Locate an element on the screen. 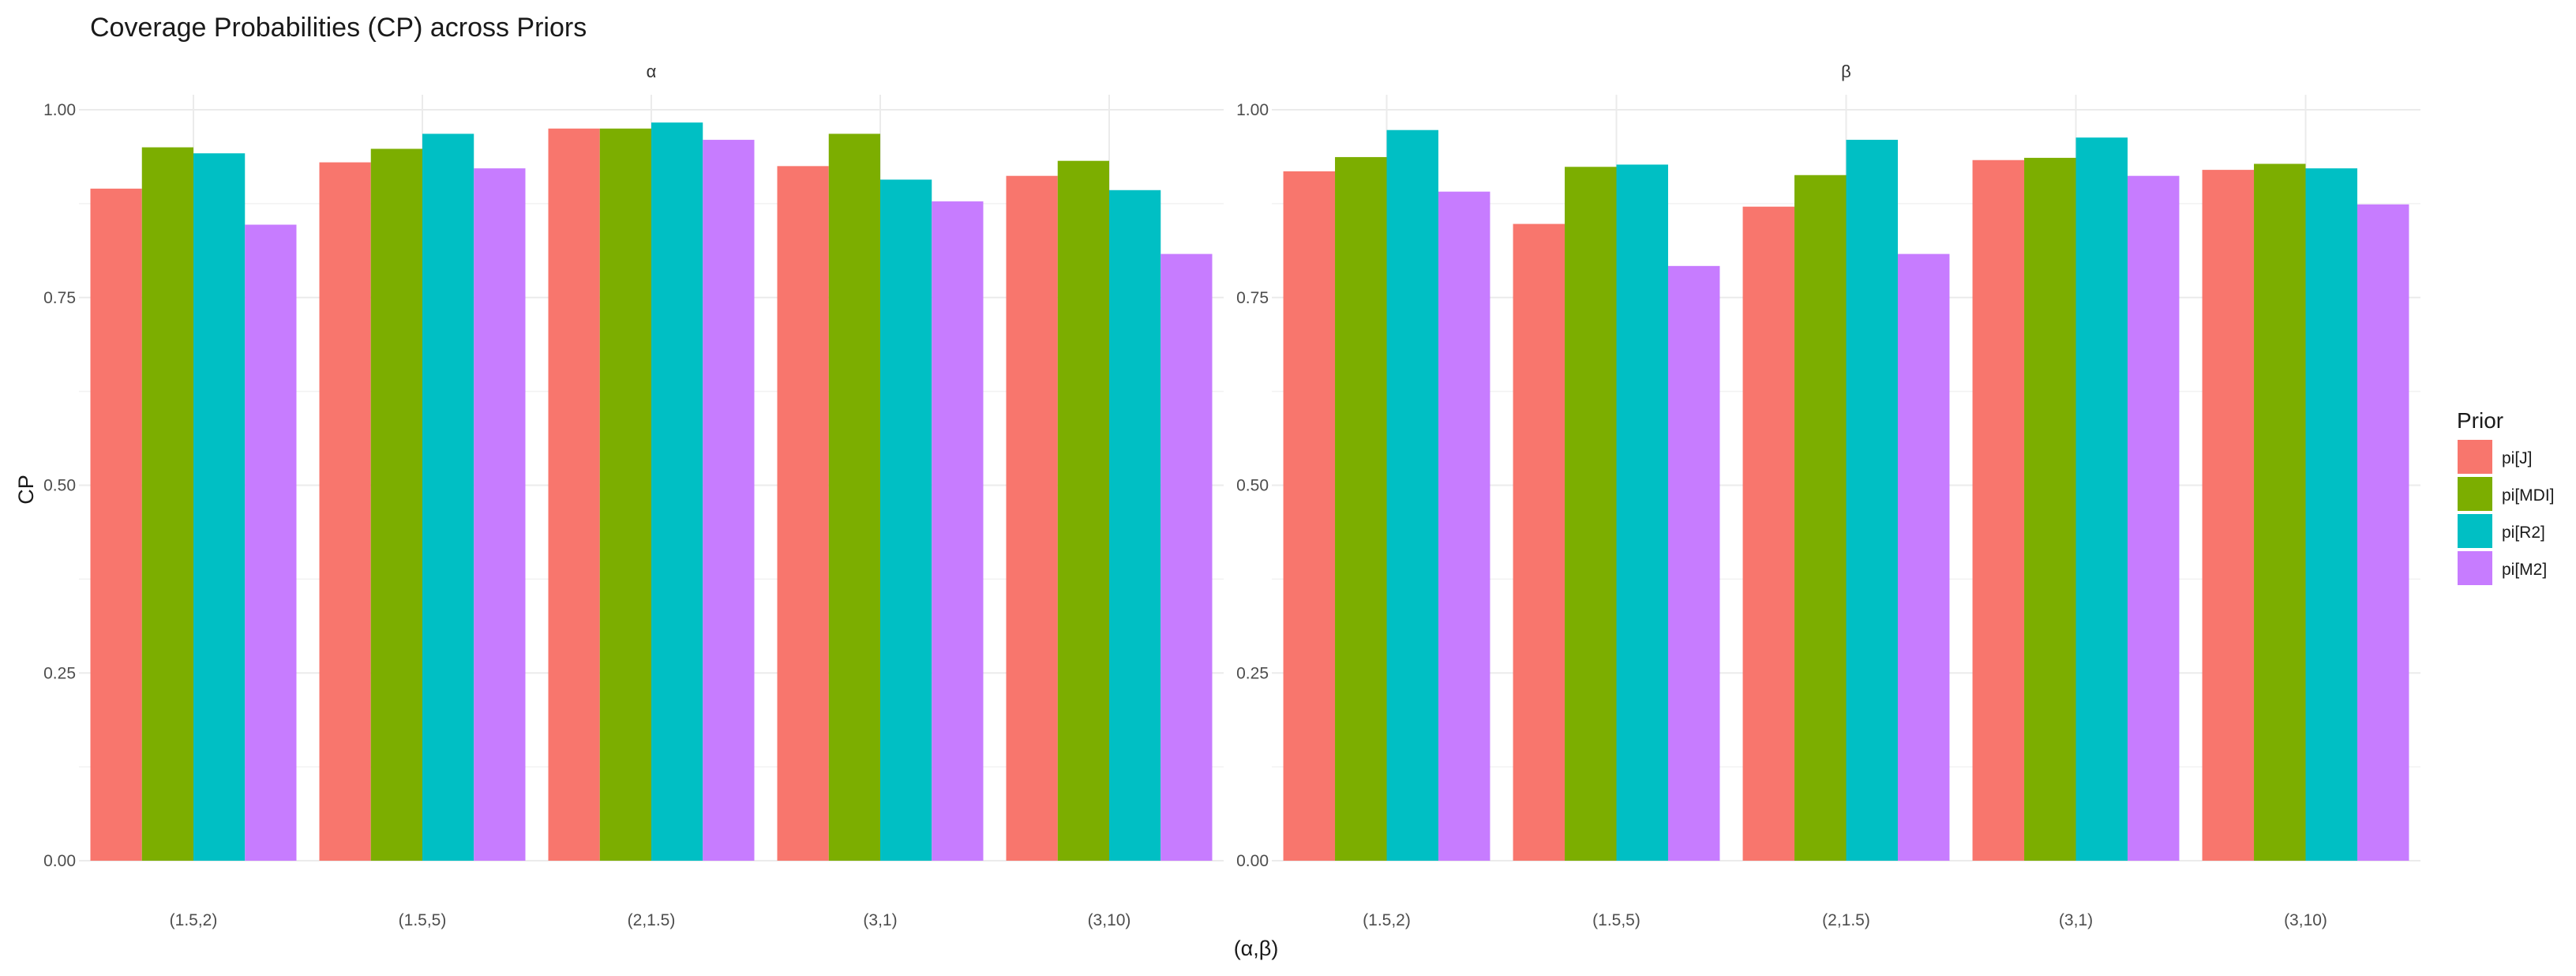  legend-label: pi[MDI] is located at coordinates (2528, 495).